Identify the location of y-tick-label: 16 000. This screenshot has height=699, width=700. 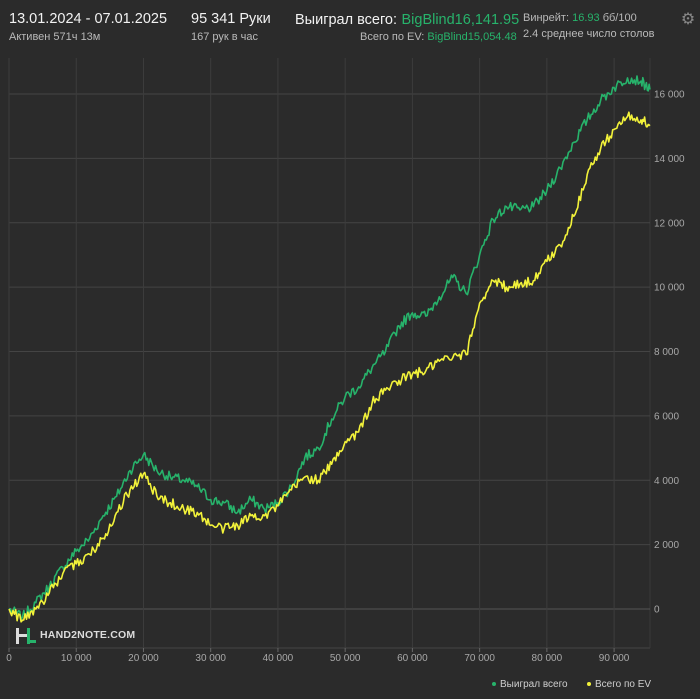
(669, 95).